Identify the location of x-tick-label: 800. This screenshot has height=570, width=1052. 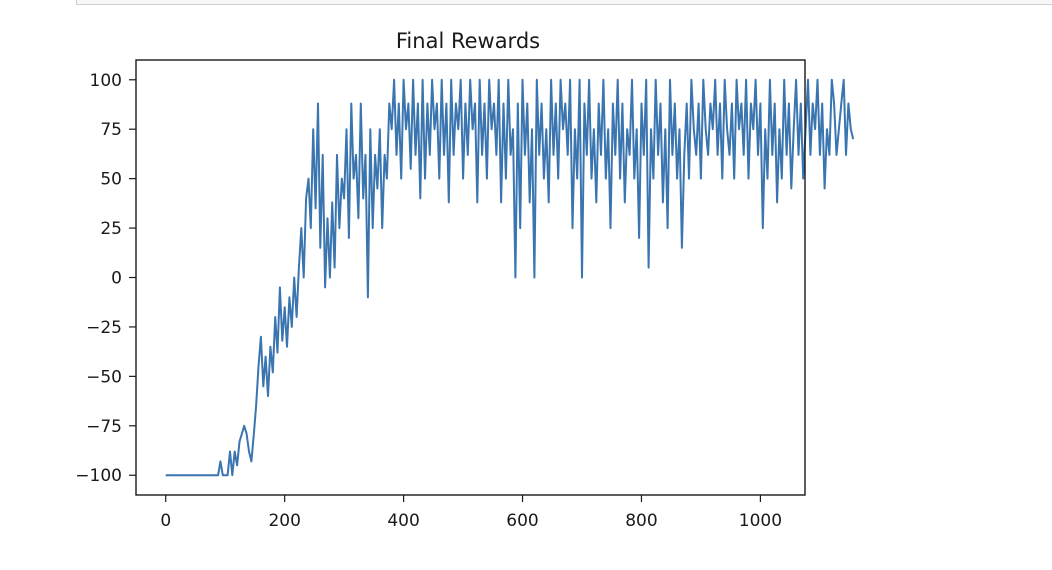
(641, 521).